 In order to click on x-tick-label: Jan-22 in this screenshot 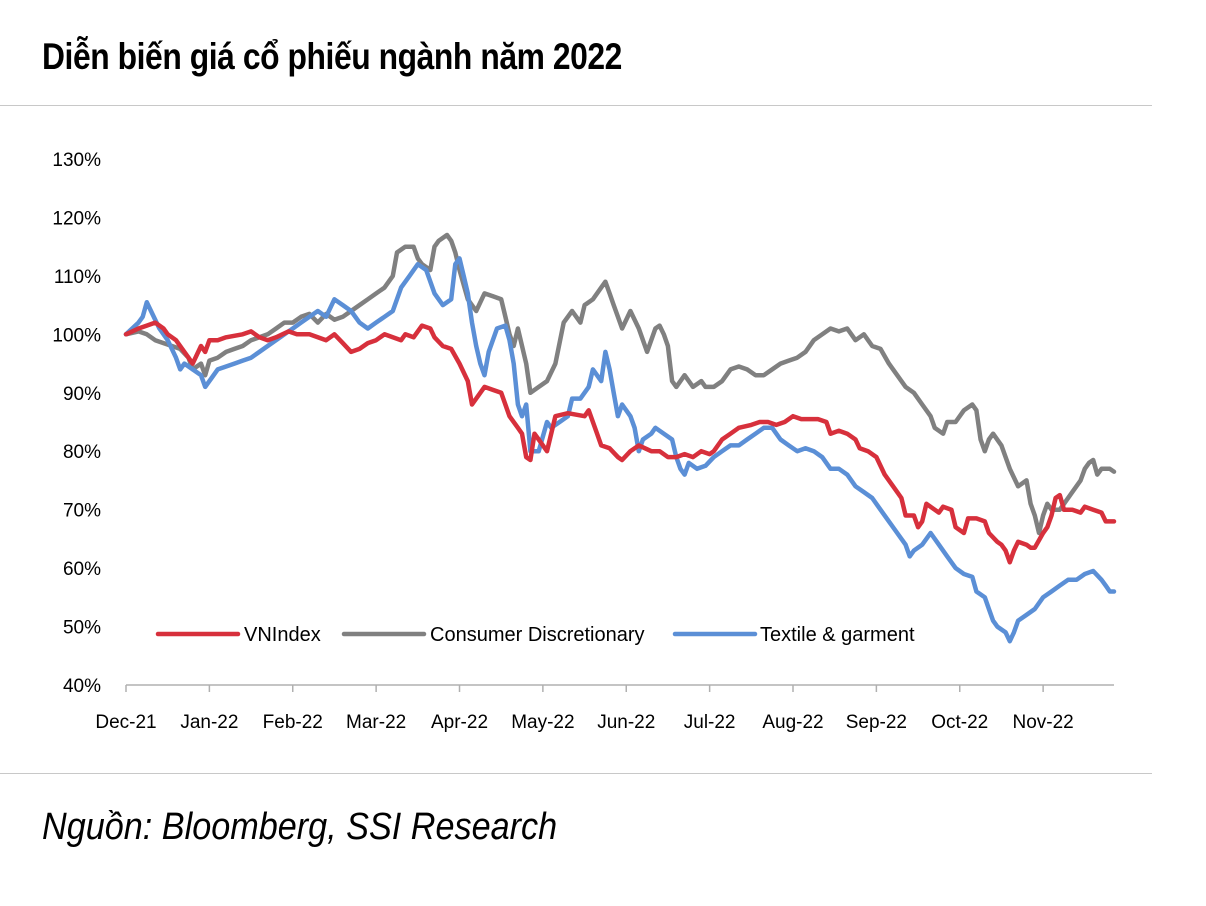, I will do `click(209, 722)`.